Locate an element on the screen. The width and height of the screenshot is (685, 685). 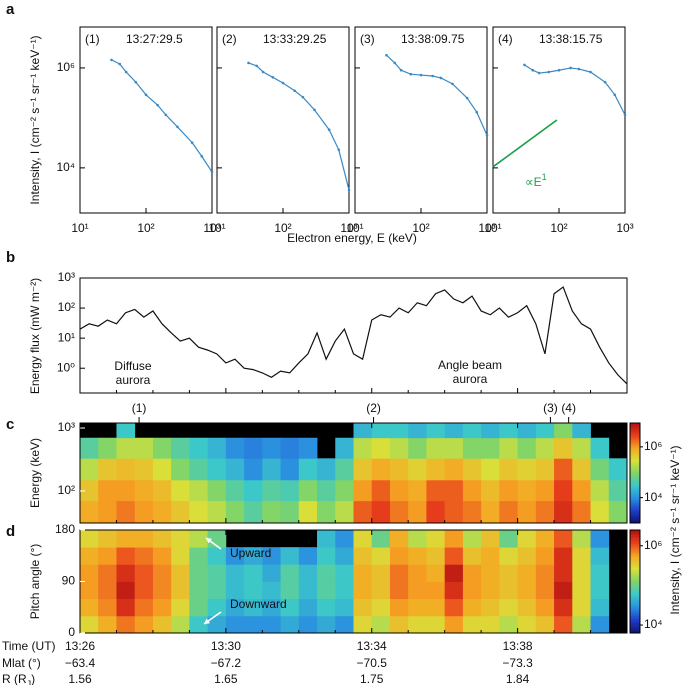
spectrum-line is located at coordinates (575, 90).